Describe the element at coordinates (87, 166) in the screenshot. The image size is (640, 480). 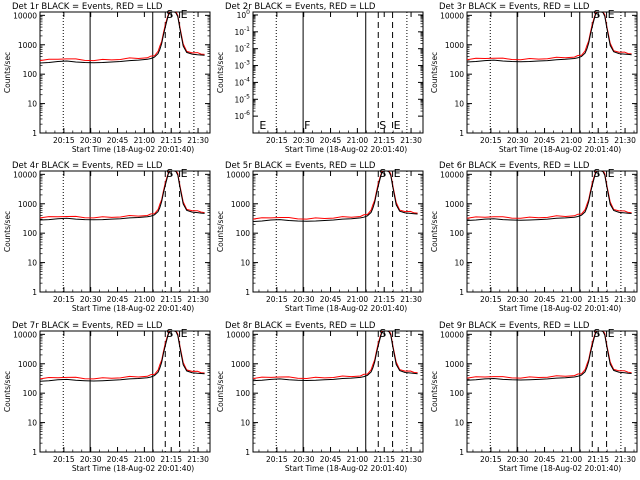
I see `panel-title: Det 4r BLACK = Events, RED = LLD` at that location.